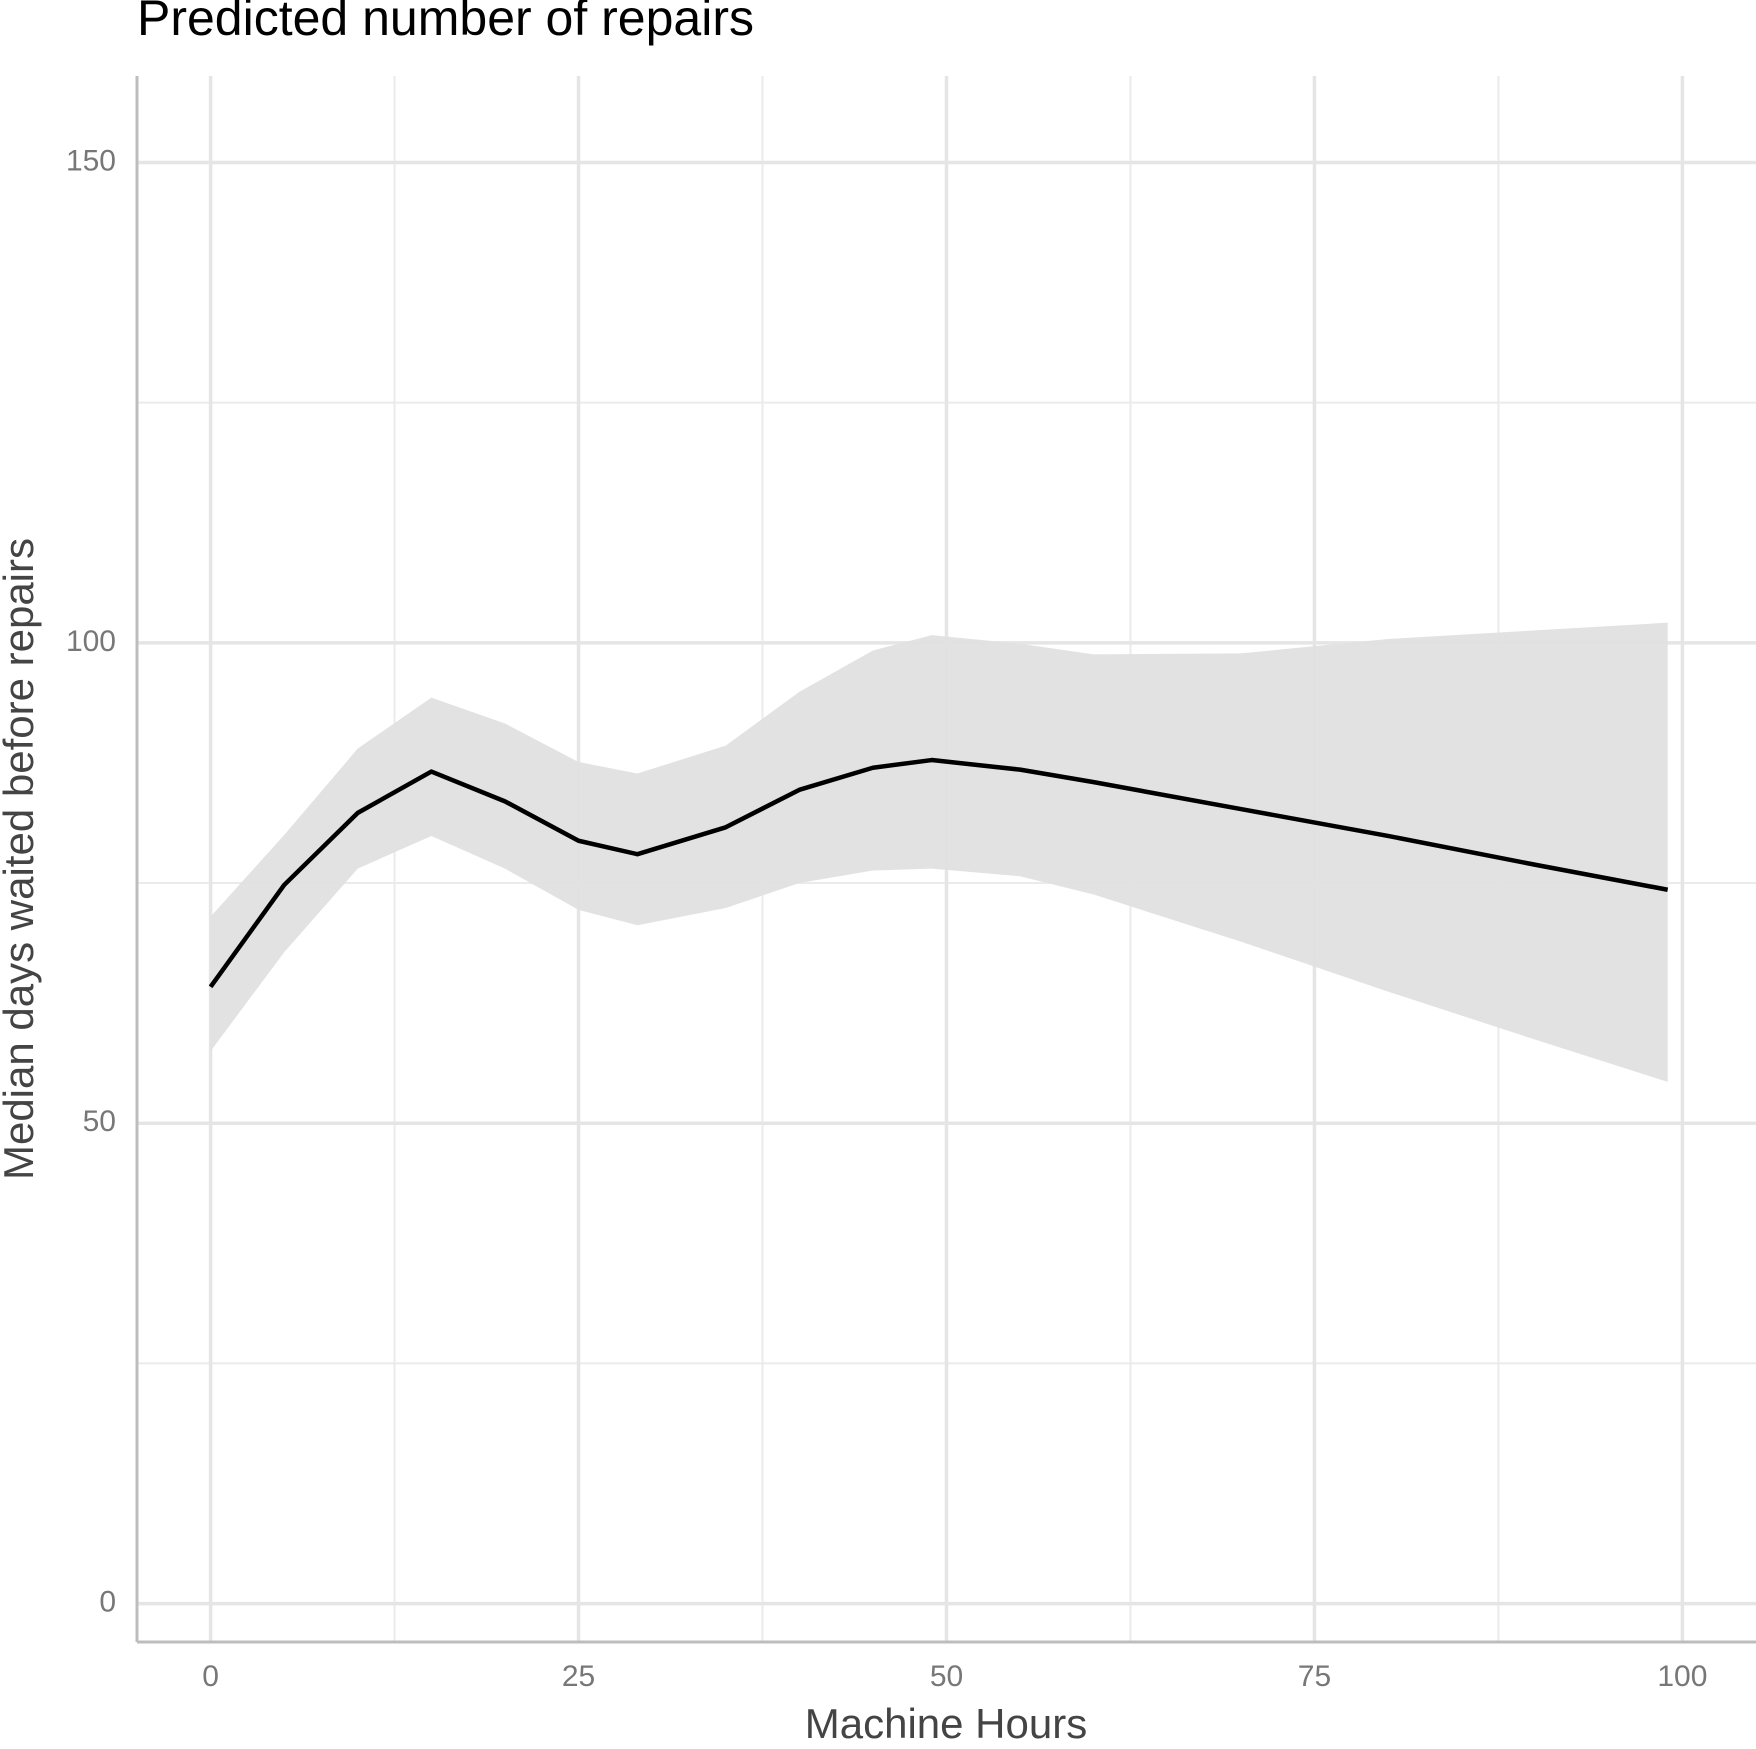 The image size is (1756, 1749). What do you see at coordinates (946, 1676) in the screenshot?
I see `x-tick-label: 50` at bounding box center [946, 1676].